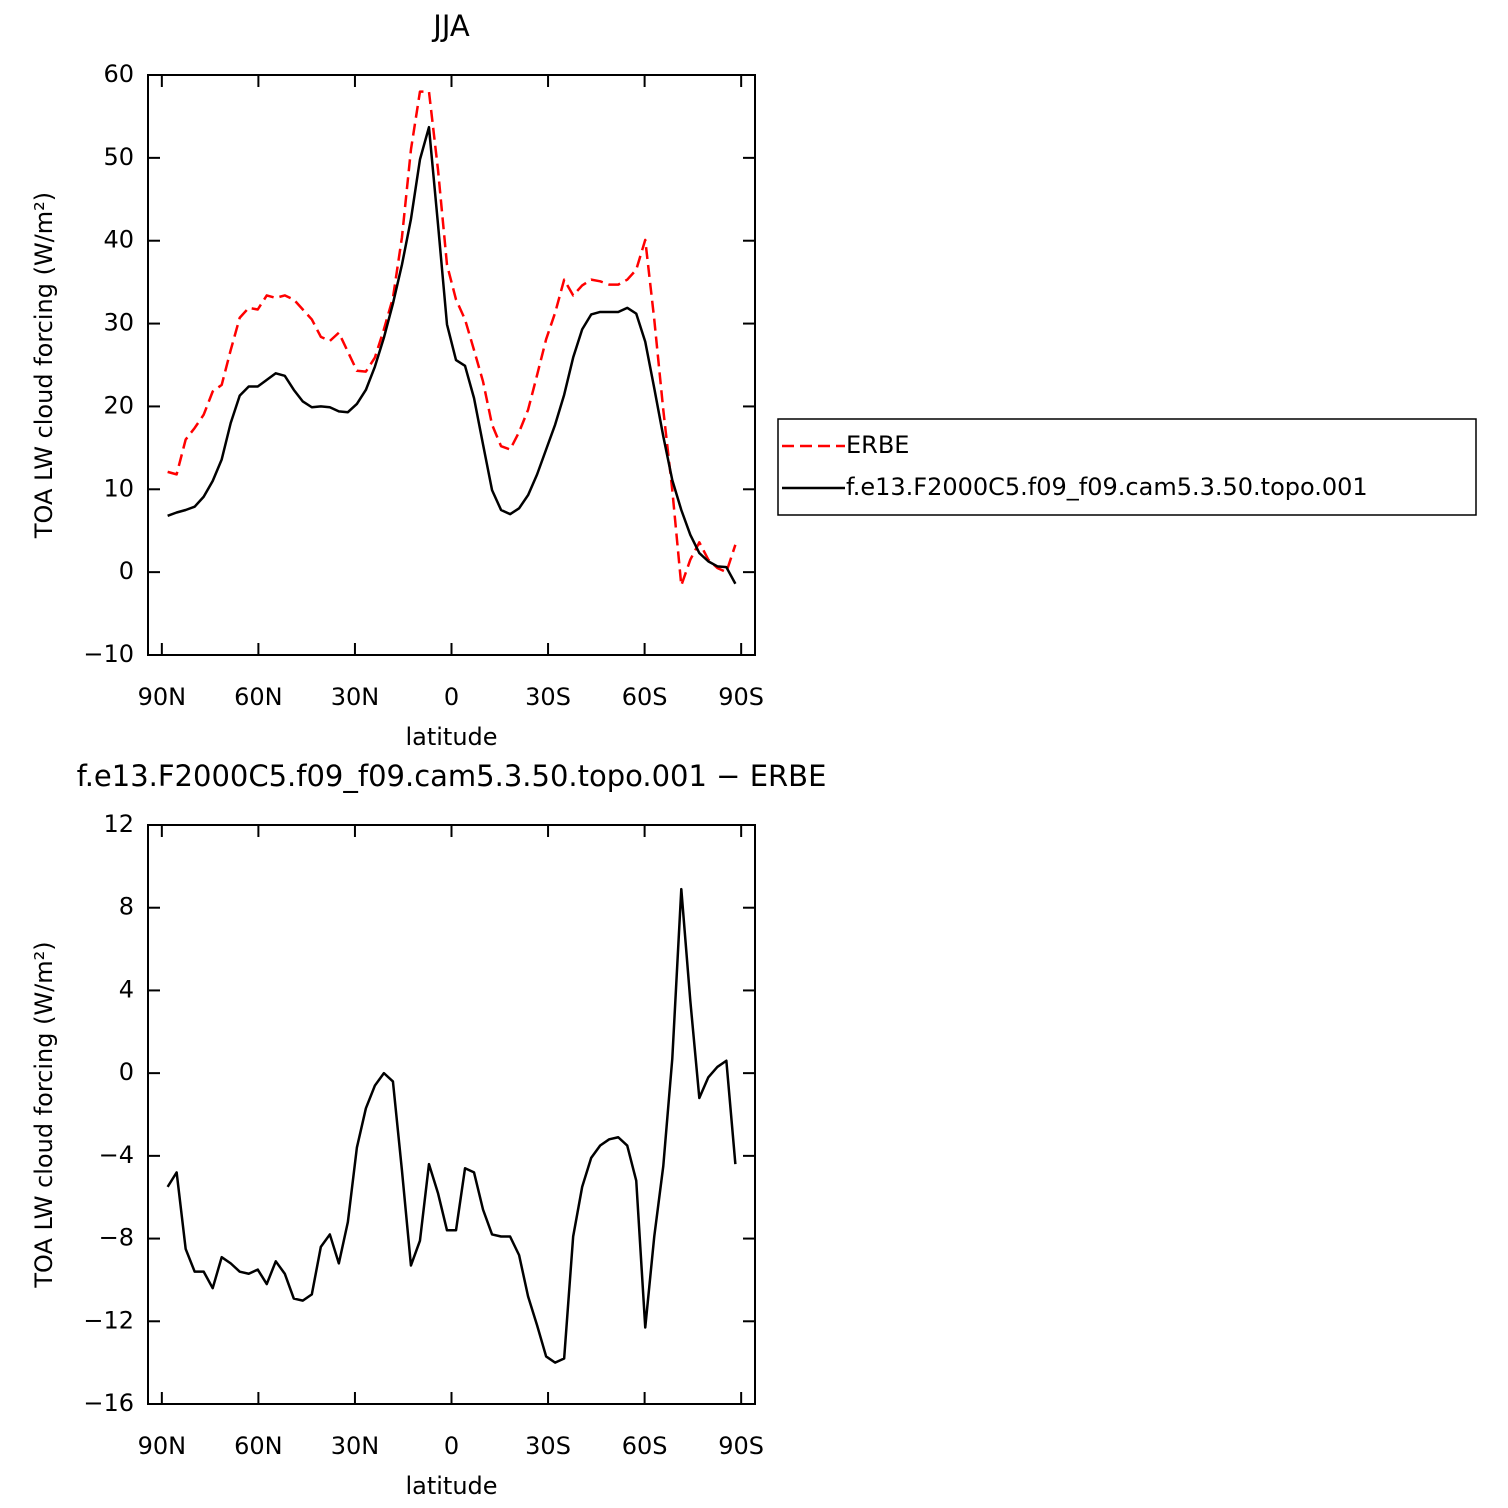 The width and height of the screenshot is (1508, 1508). Describe the element at coordinates (126, 907) in the screenshot. I see `y-tick-label: 8` at that location.